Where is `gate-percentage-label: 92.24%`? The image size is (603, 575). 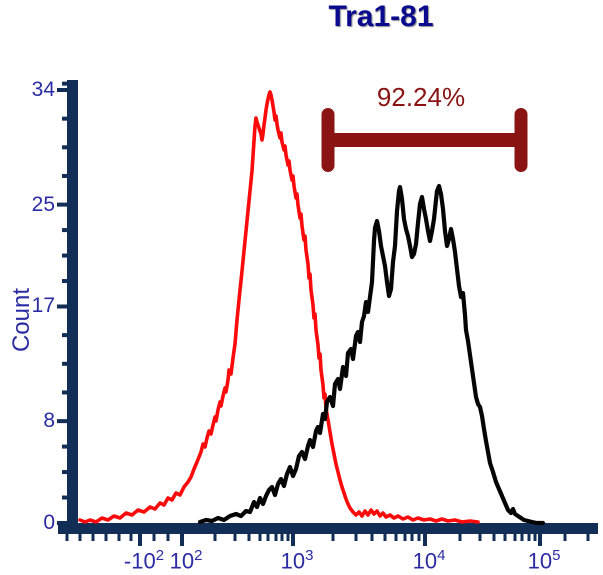
gate-percentage-label: 92.24% is located at coordinates (421, 97).